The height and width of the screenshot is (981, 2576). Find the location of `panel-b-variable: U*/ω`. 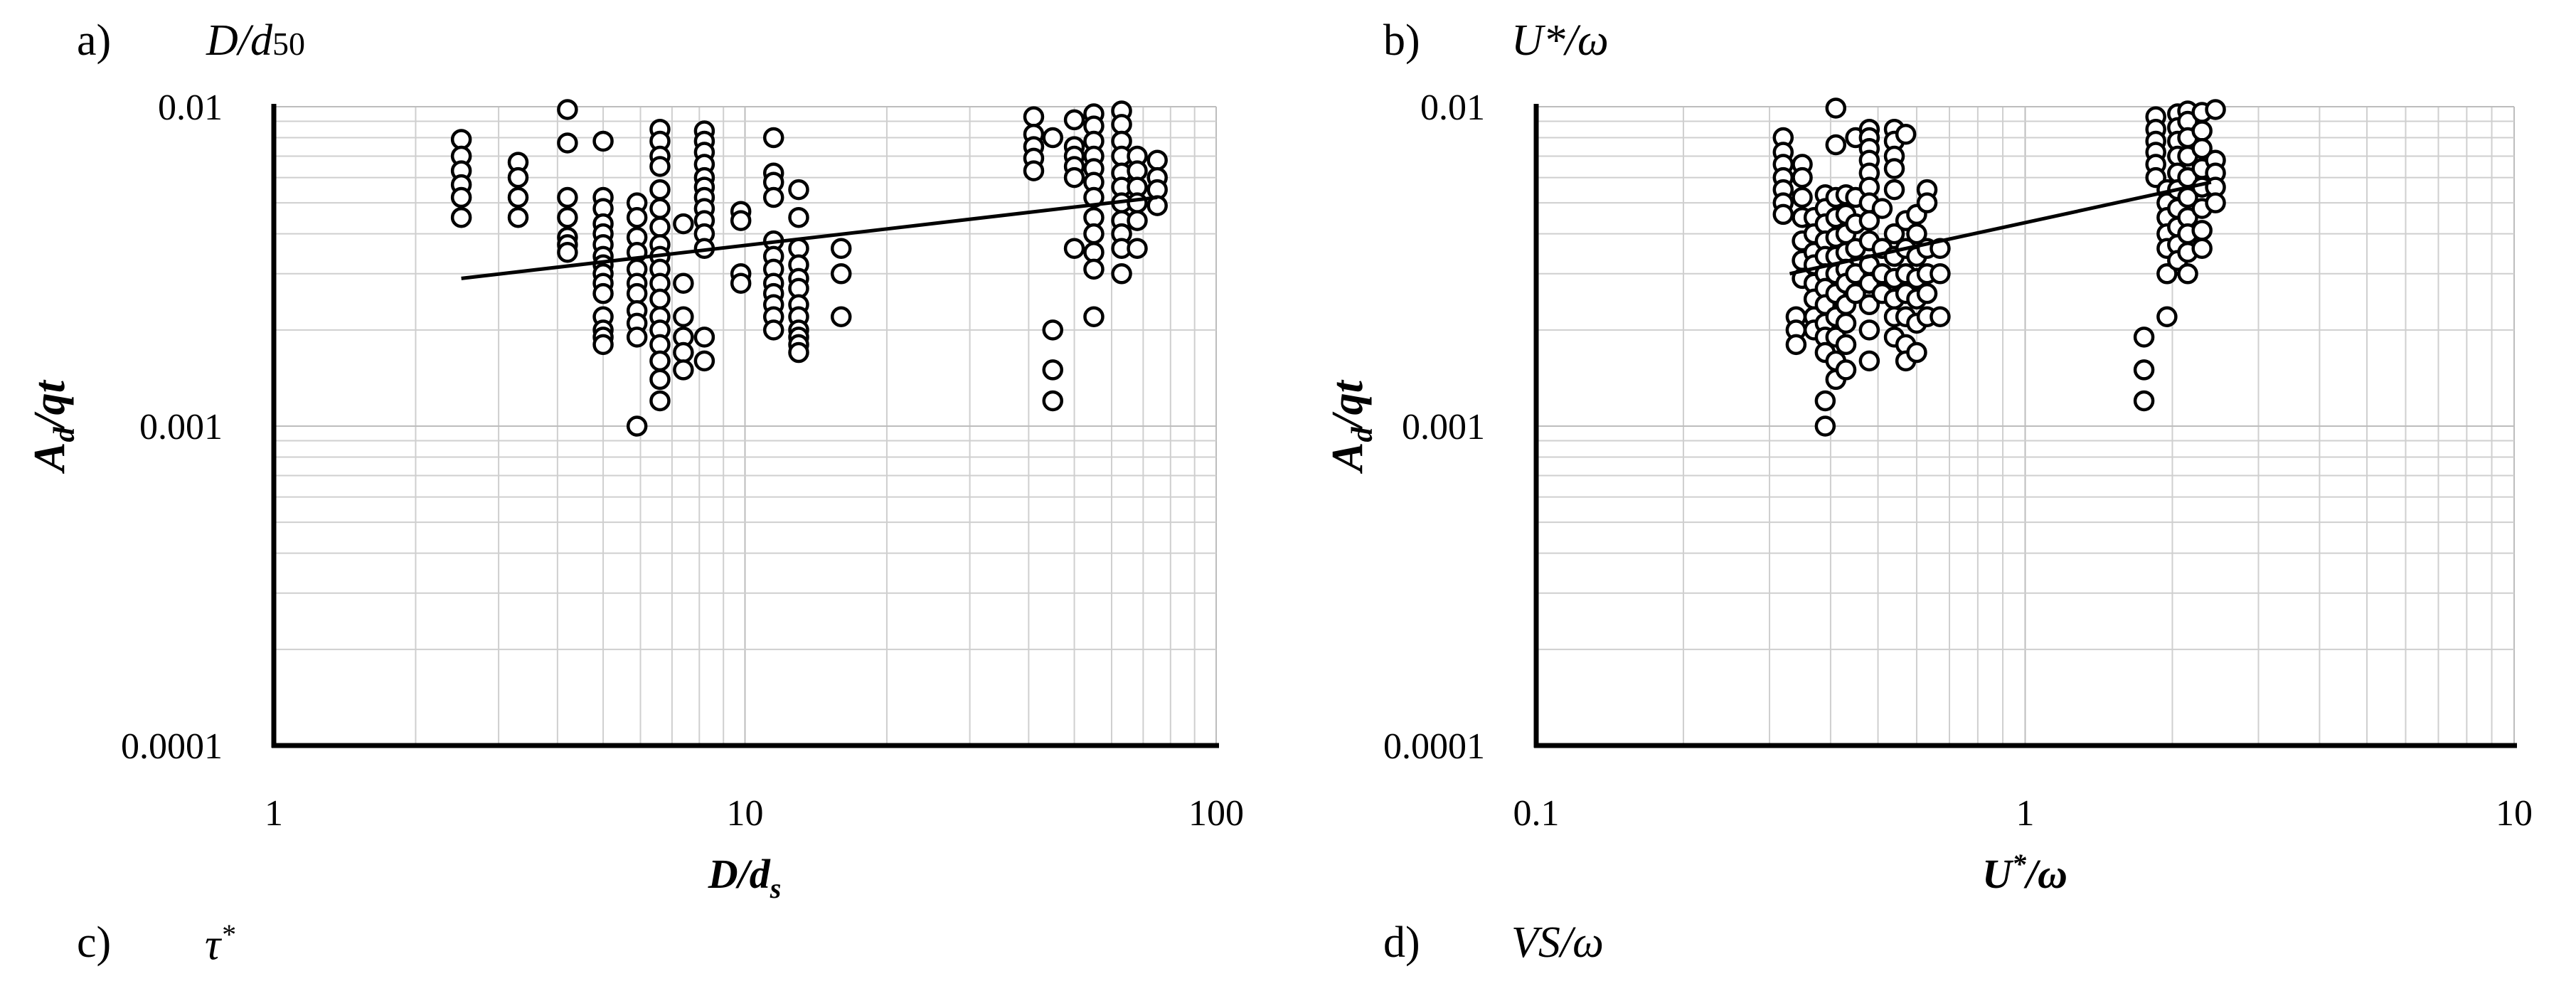

panel-b-variable: U*/ω is located at coordinates (1560, 40).